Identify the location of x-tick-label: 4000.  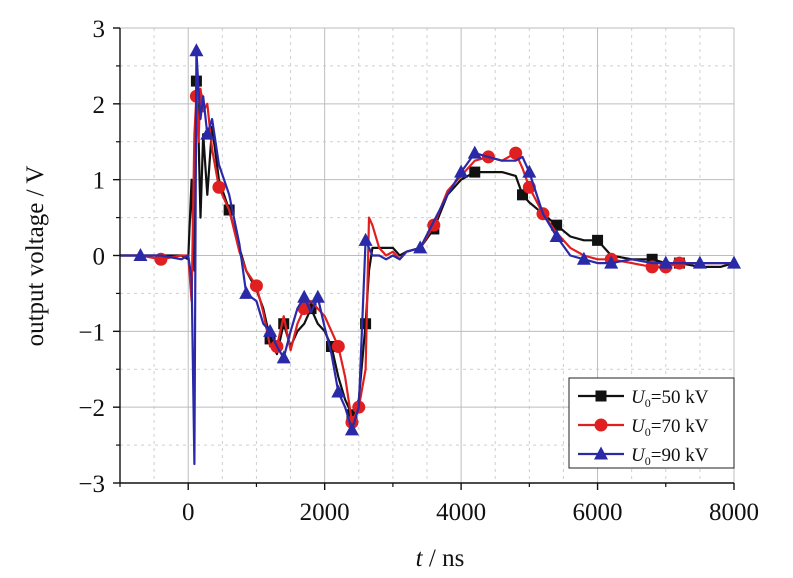
(461, 512).